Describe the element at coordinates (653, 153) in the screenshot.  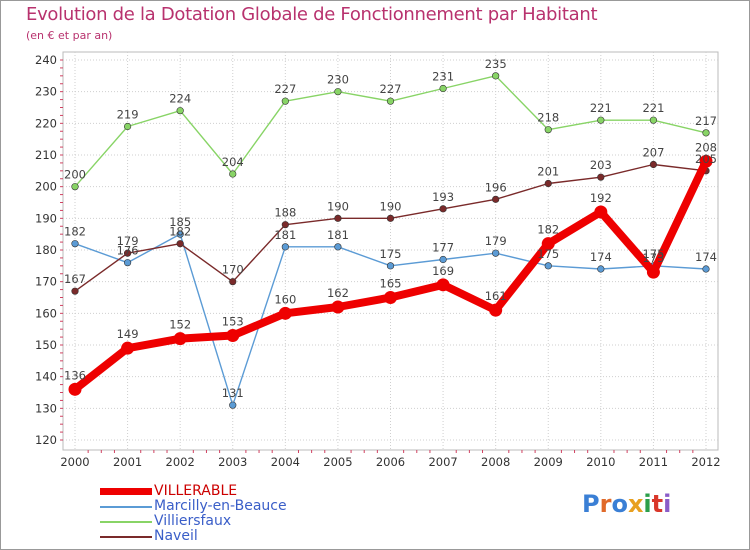
I see `data-label-naveil: 207` at that location.